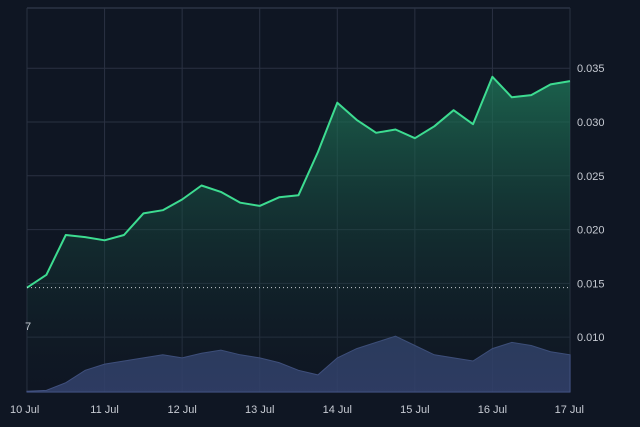 The image size is (640, 427). I want to click on volume-axis-marker: 7, so click(28, 327).